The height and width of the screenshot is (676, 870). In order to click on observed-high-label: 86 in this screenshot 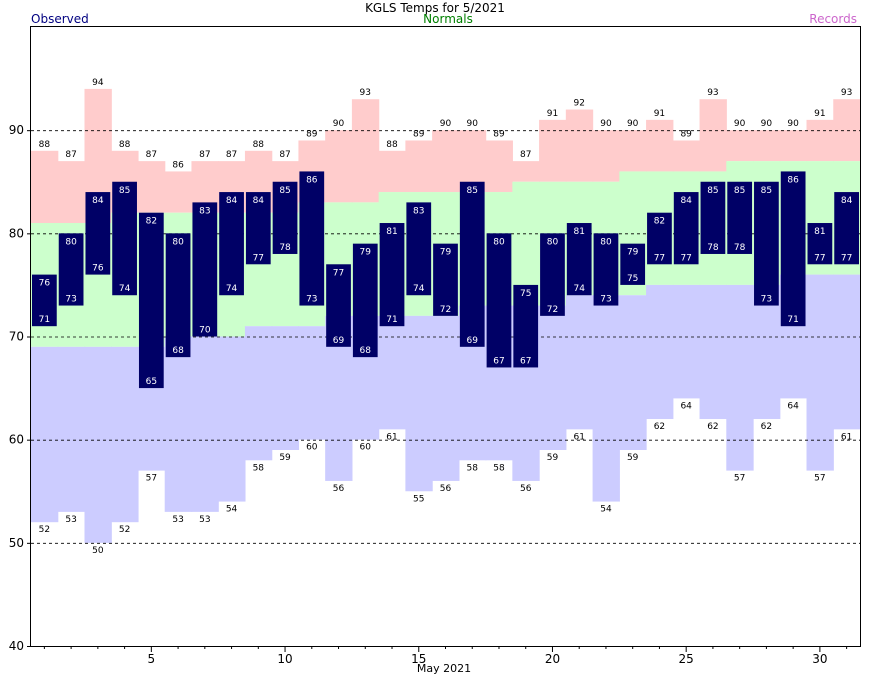, I will do `click(793, 180)`.